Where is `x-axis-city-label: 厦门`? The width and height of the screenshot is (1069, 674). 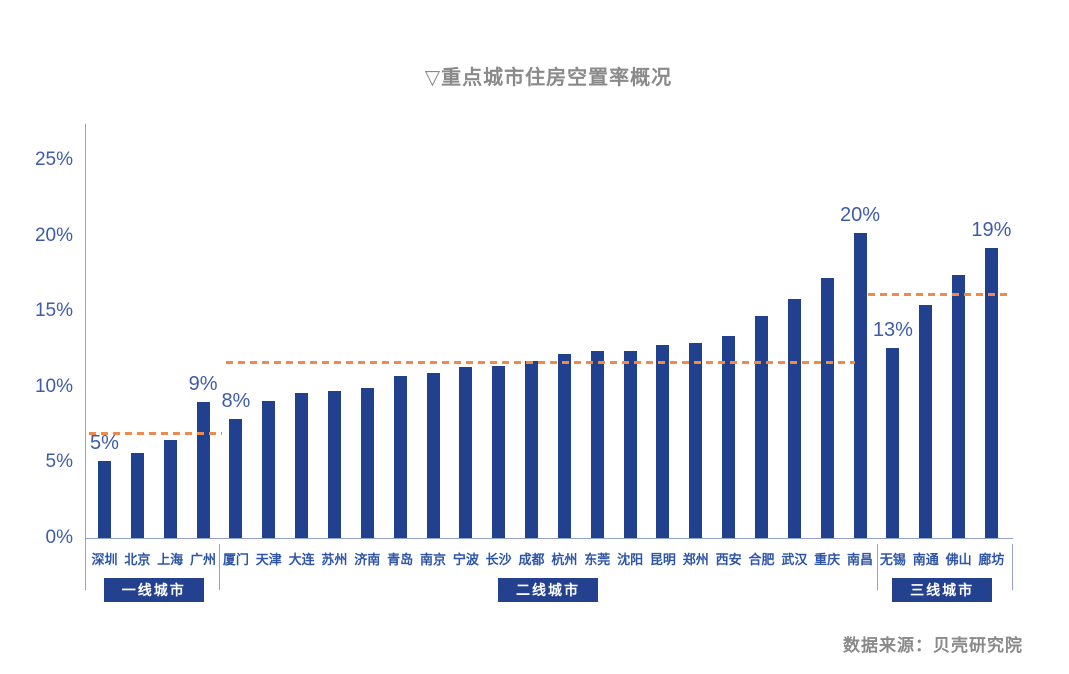 x-axis-city-label: 厦门 is located at coordinates (235, 559).